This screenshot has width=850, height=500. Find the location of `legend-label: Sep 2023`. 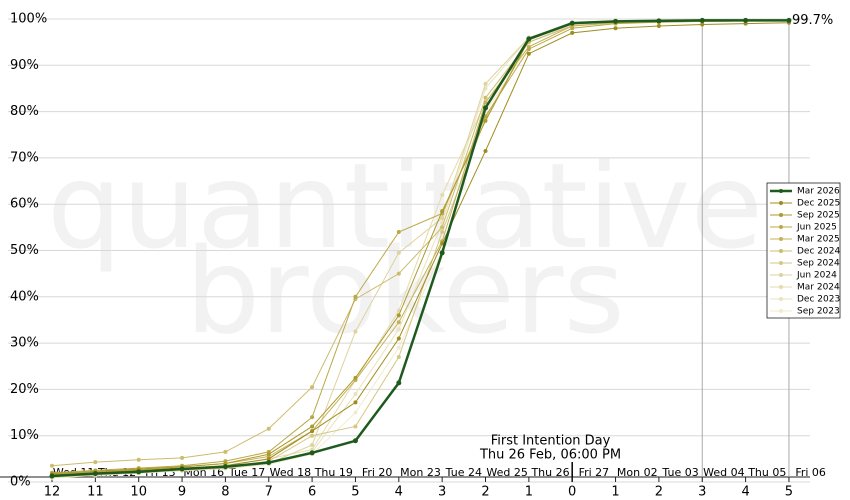

legend-label: Sep 2023 is located at coordinates (818, 312).